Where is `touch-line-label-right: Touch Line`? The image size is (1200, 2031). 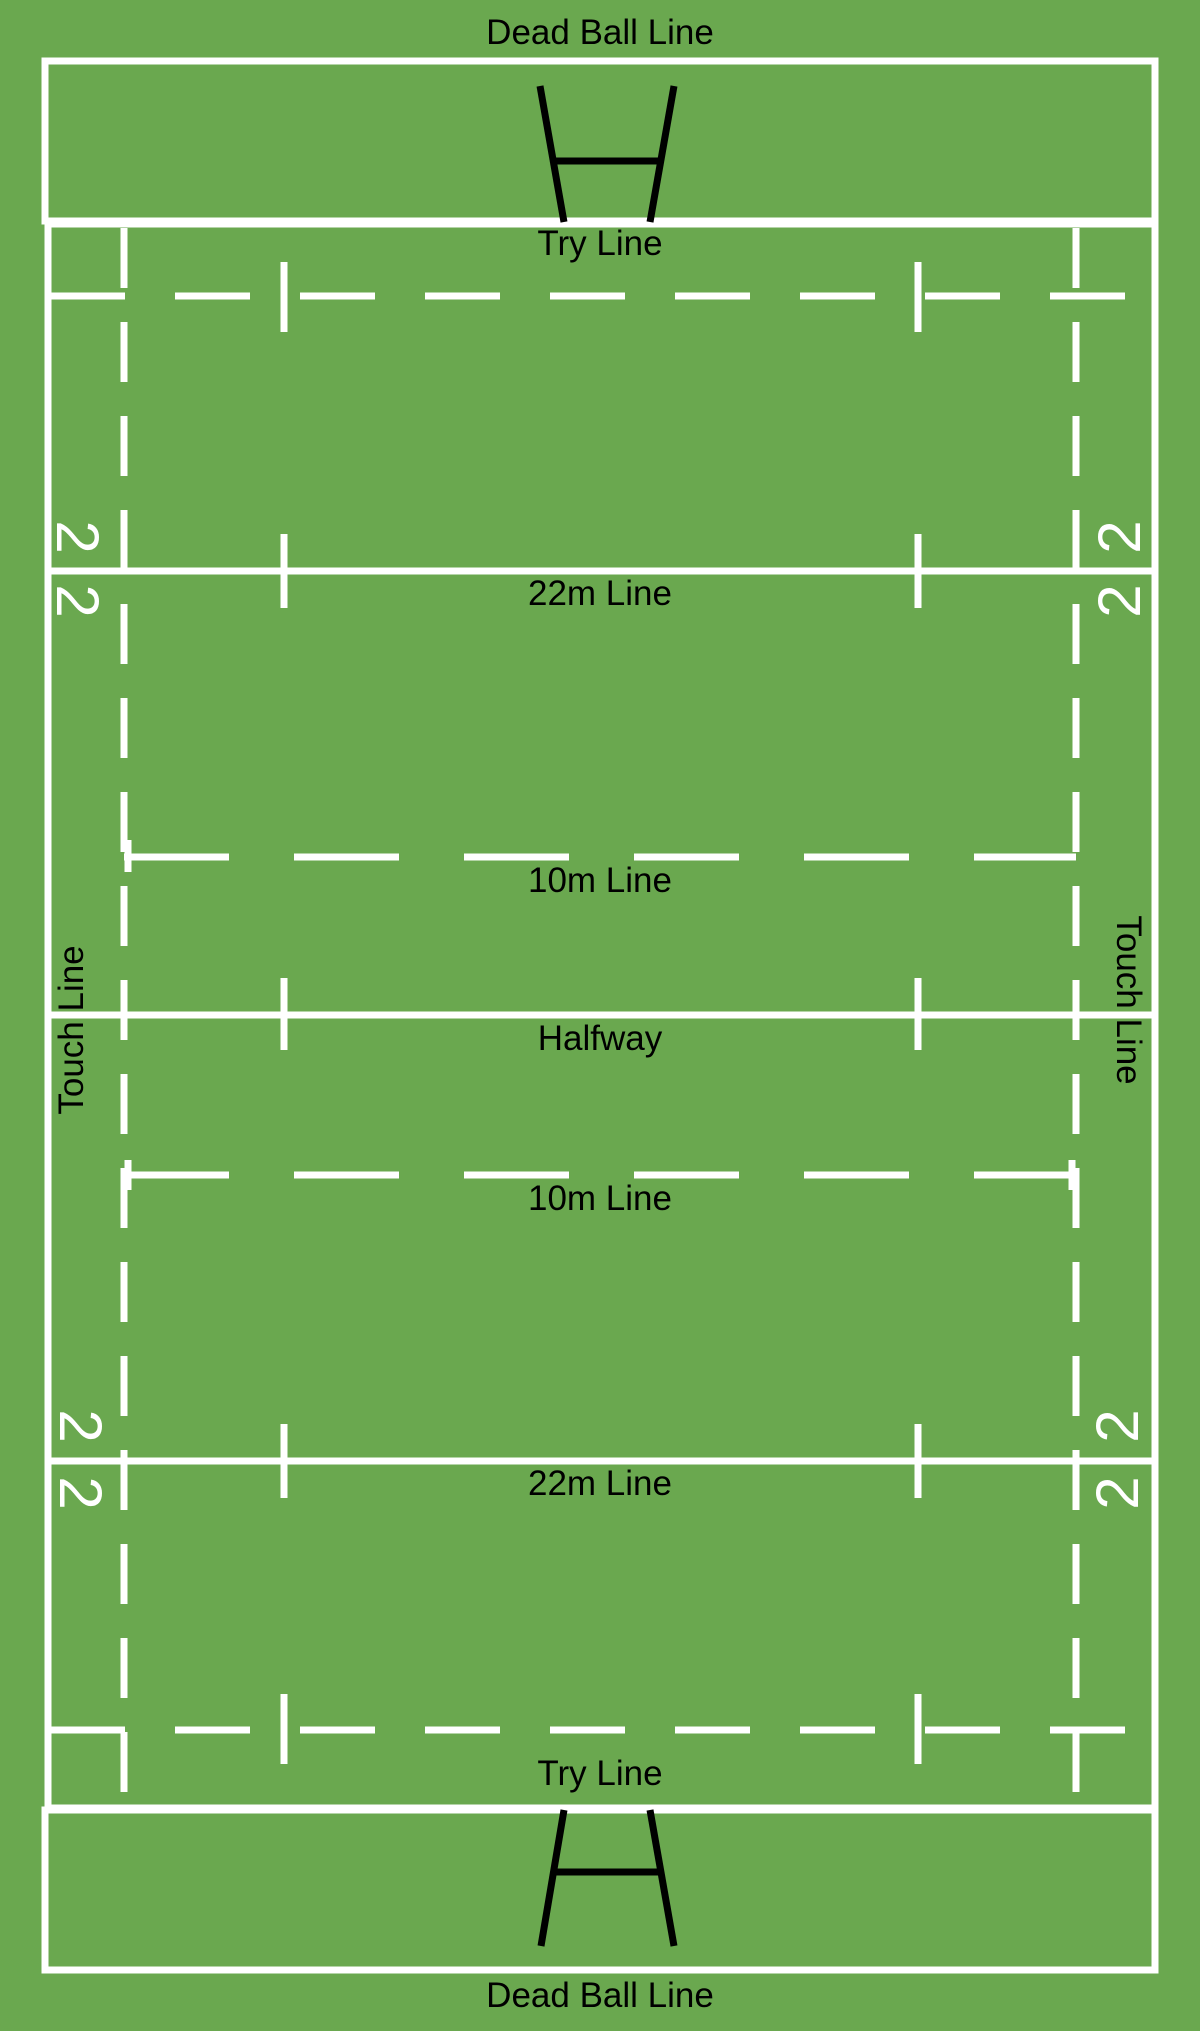
touch-line-label-right: Touch Line is located at coordinates (1128, 999).